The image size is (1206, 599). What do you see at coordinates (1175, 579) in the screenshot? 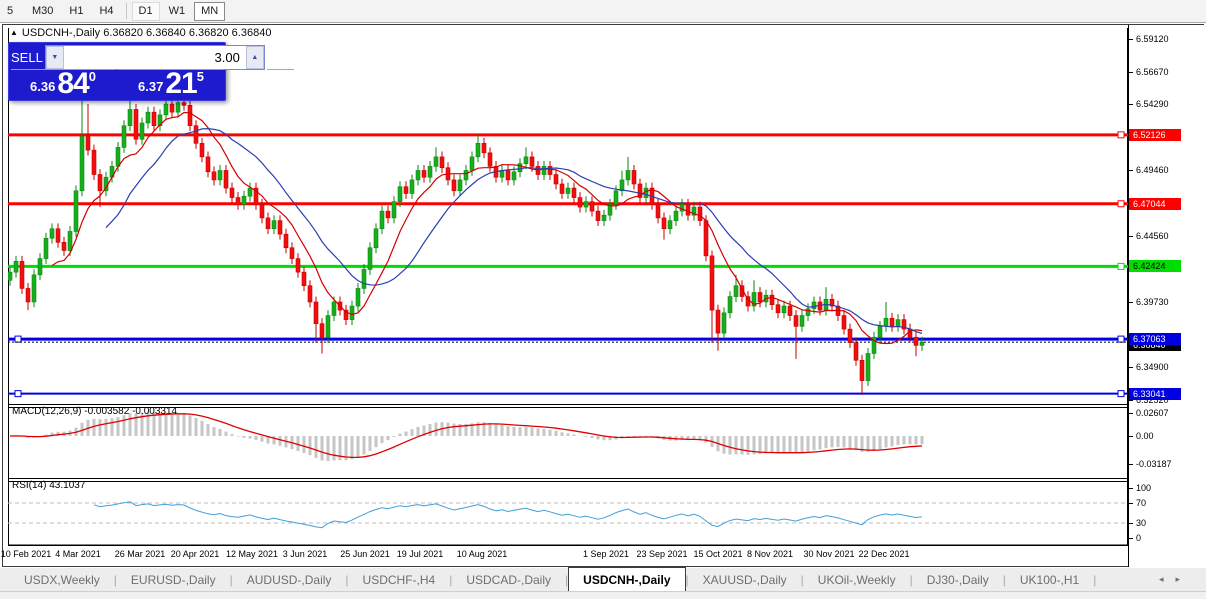
I see `tab-scroll-arrows: ◂▸` at bounding box center [1175, 579].